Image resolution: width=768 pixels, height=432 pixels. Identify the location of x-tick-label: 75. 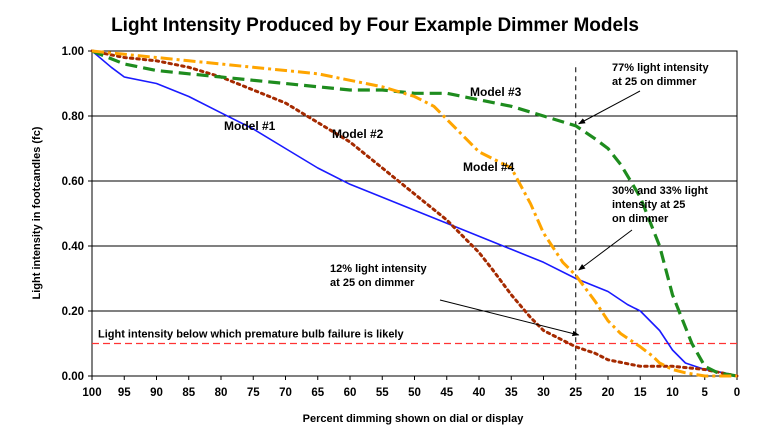
(253, 393).